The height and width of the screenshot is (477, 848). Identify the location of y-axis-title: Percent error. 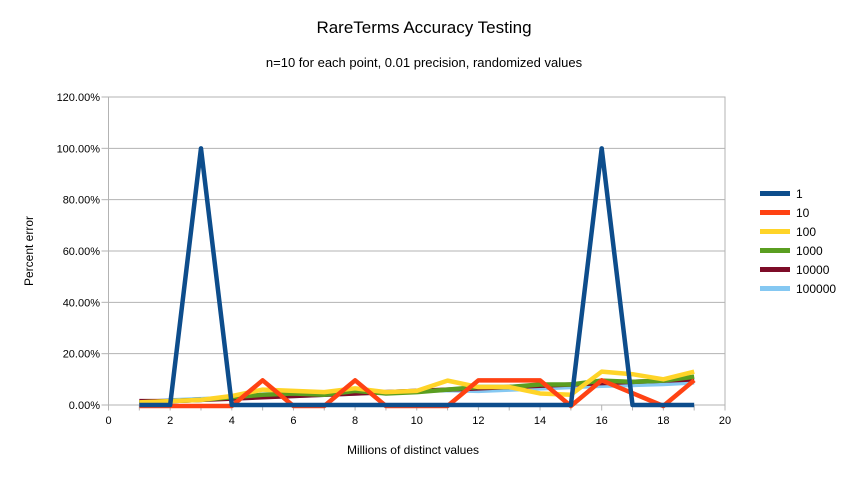
(29, 251).